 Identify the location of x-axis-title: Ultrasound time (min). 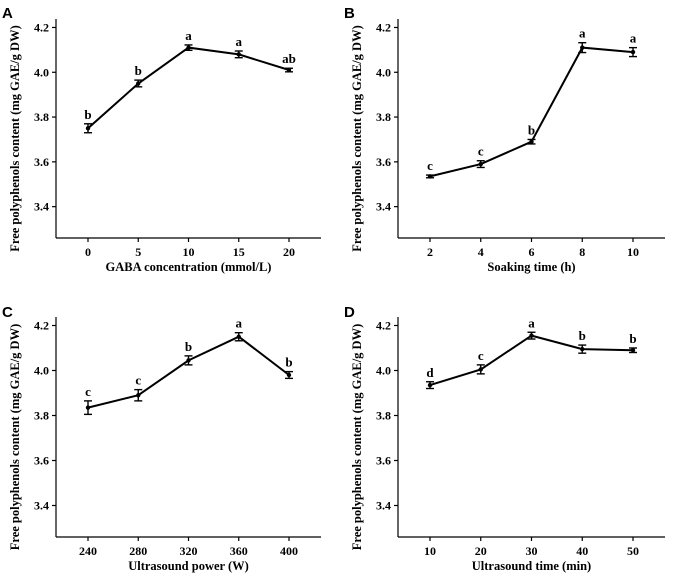
(531, 566).